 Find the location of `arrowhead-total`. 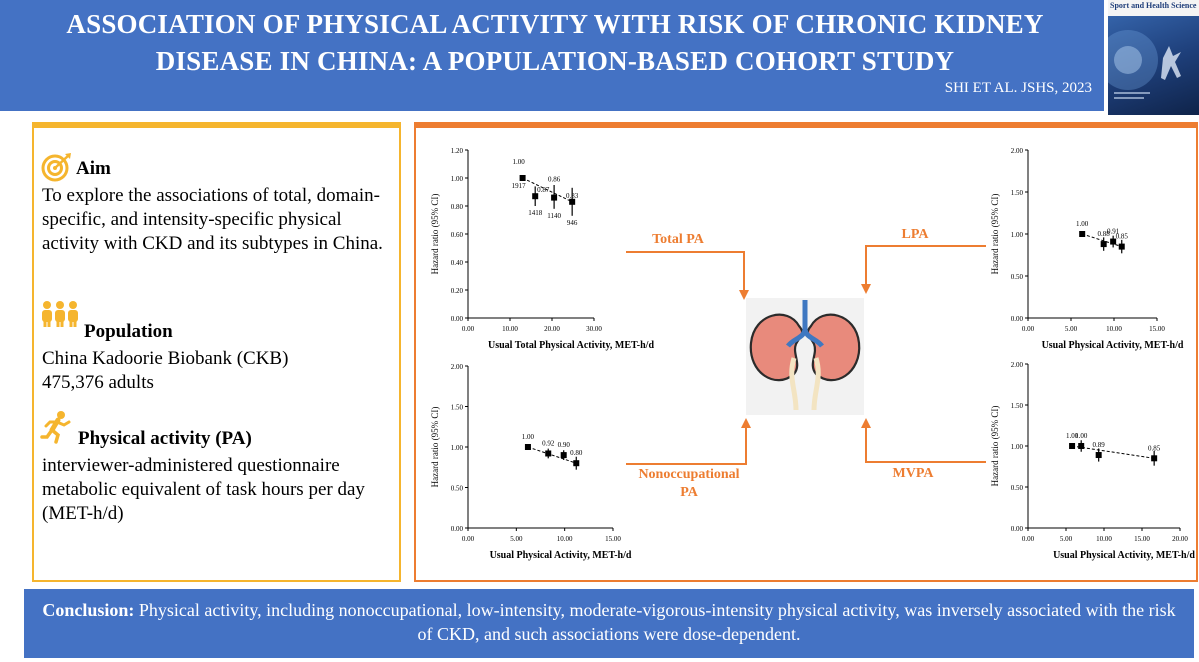

arrowhead-total is located at coordinates (744, 295).